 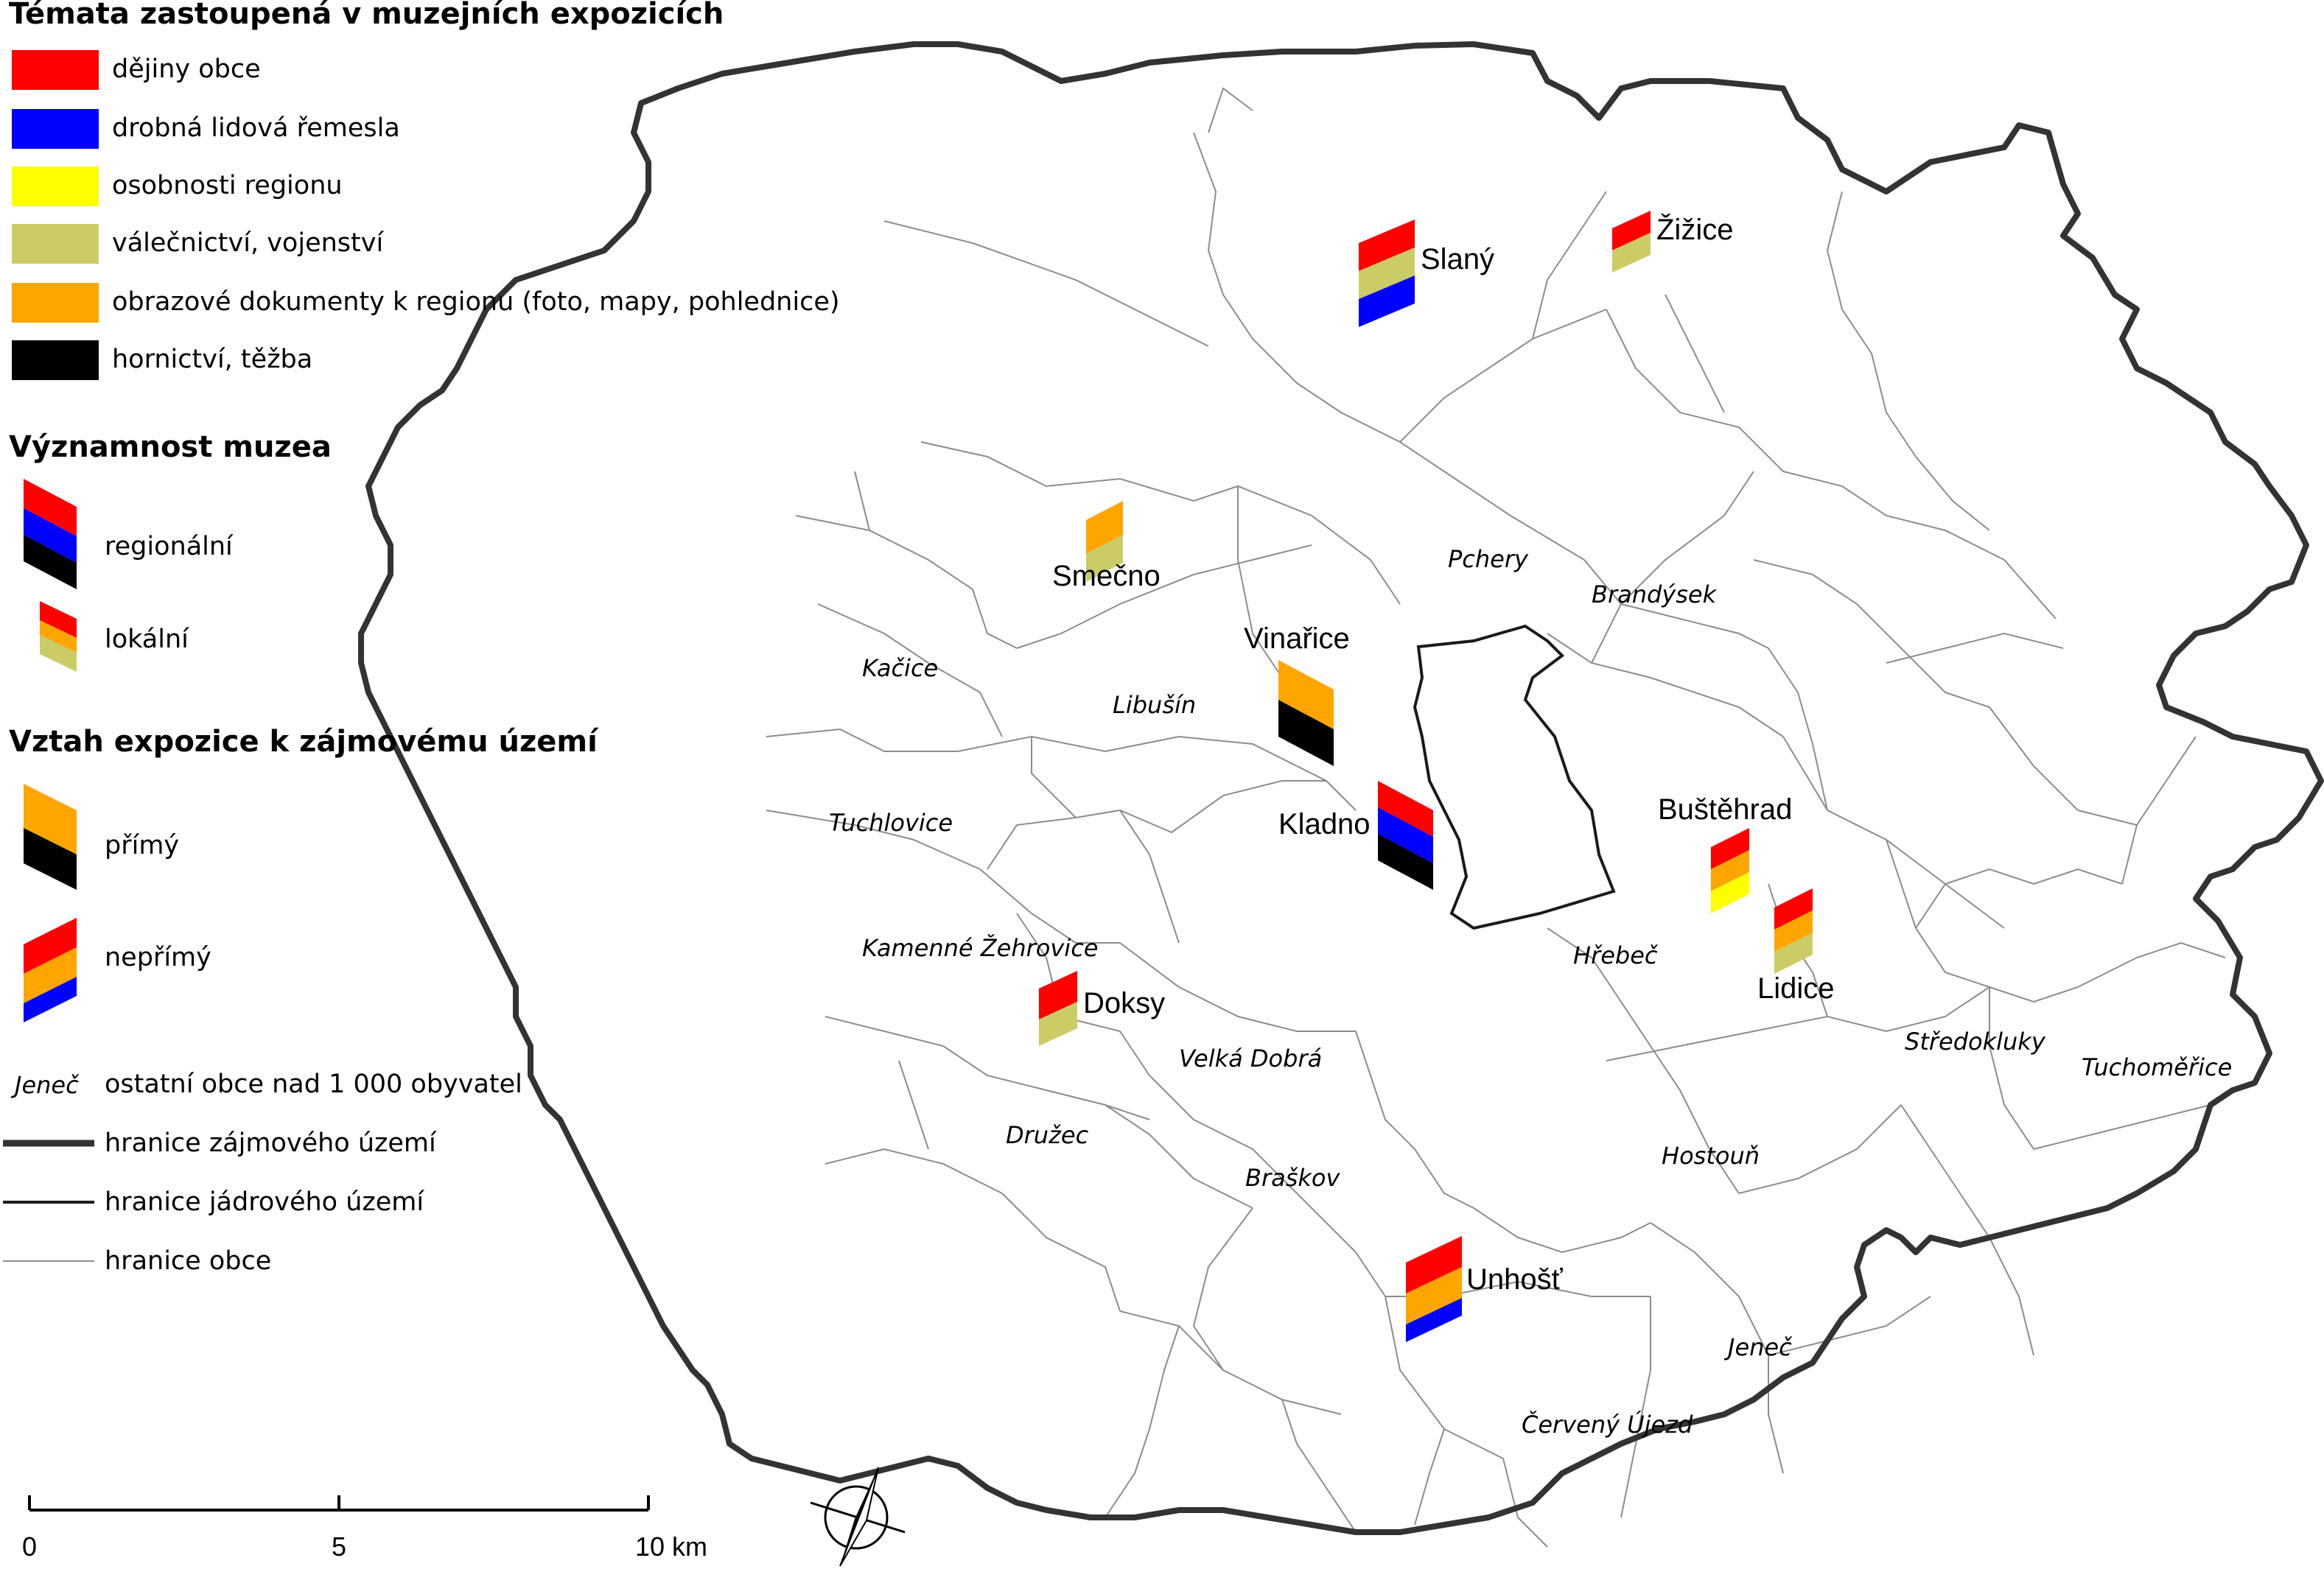 What do you see at coordinates (55, 186) in the screenshot?
I see `legend-swatch-personalities` at bounding box center [55, 186].